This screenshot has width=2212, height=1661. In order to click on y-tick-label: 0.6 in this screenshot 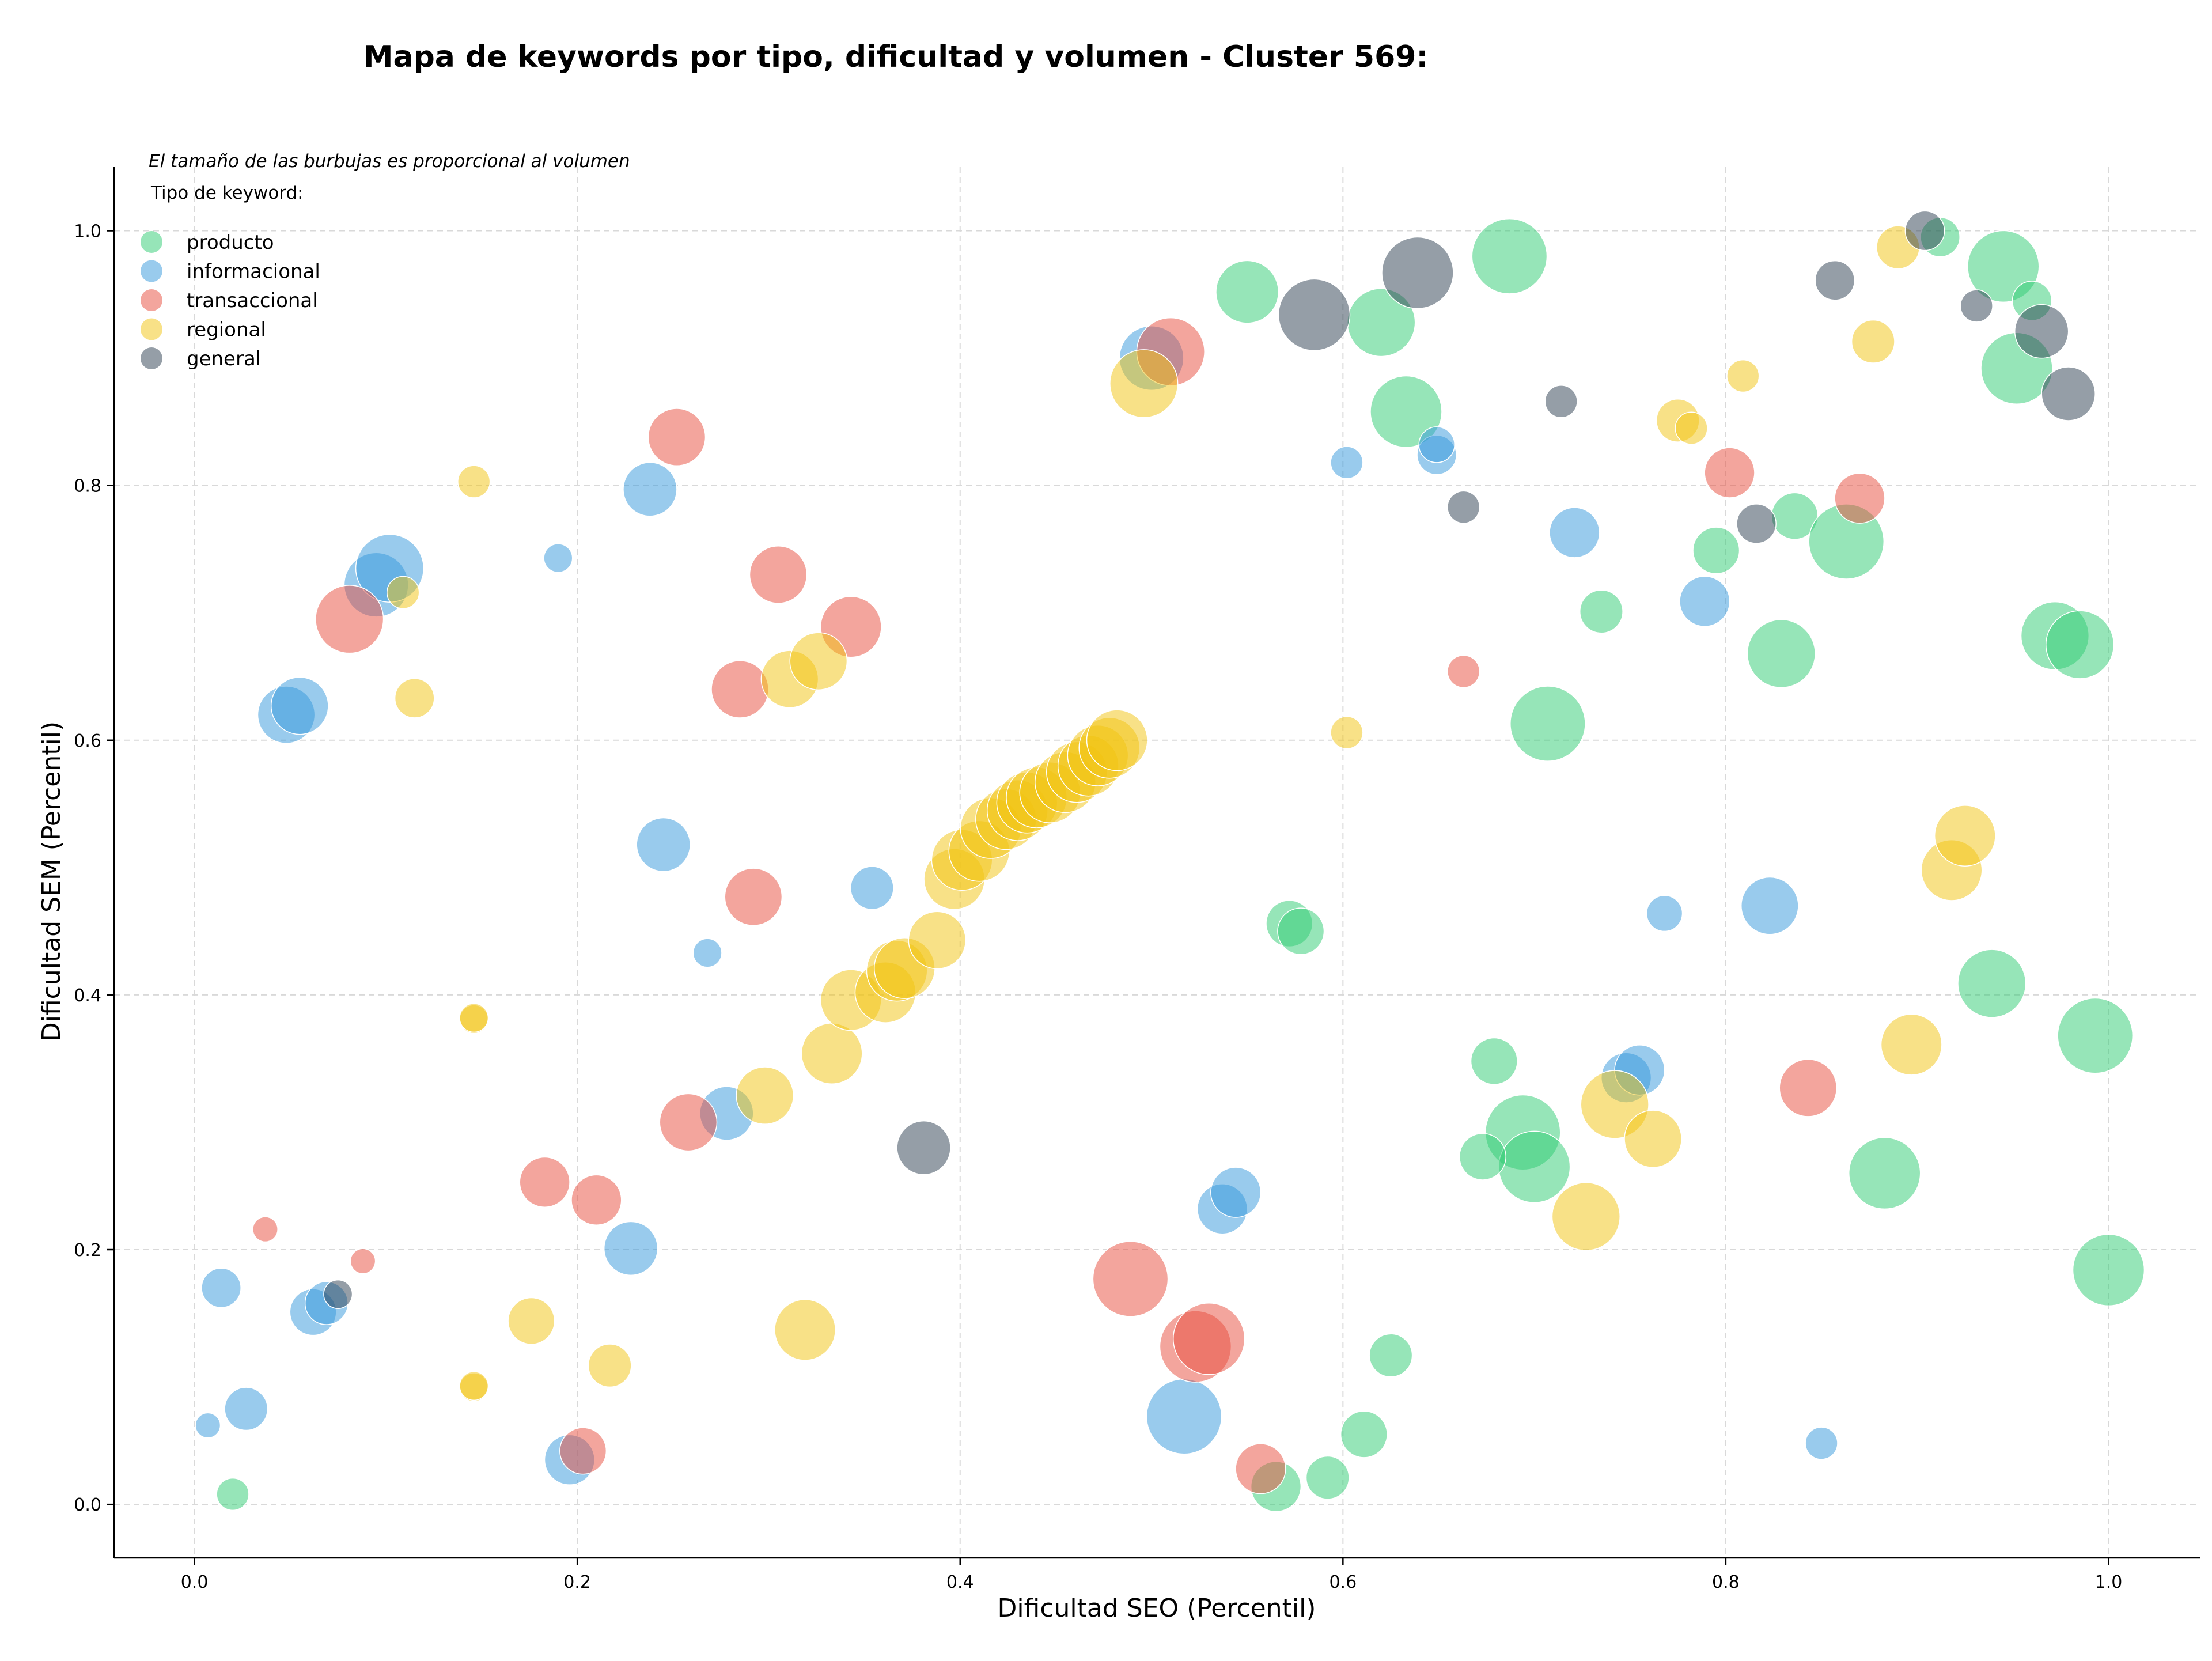, I will do `click(87, 741)`.